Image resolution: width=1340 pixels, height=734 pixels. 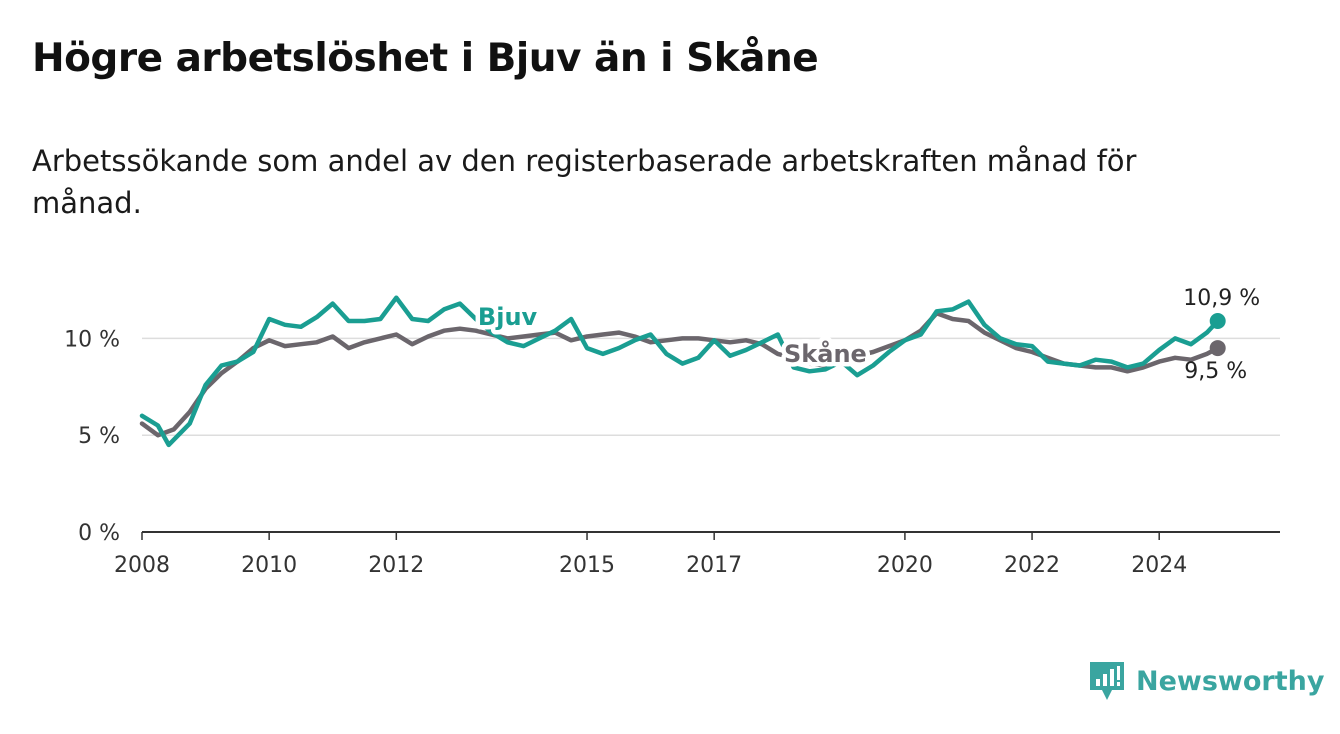 I want to click on end-value-label-skane: 9,5 %, so click(x=1215, y=371).